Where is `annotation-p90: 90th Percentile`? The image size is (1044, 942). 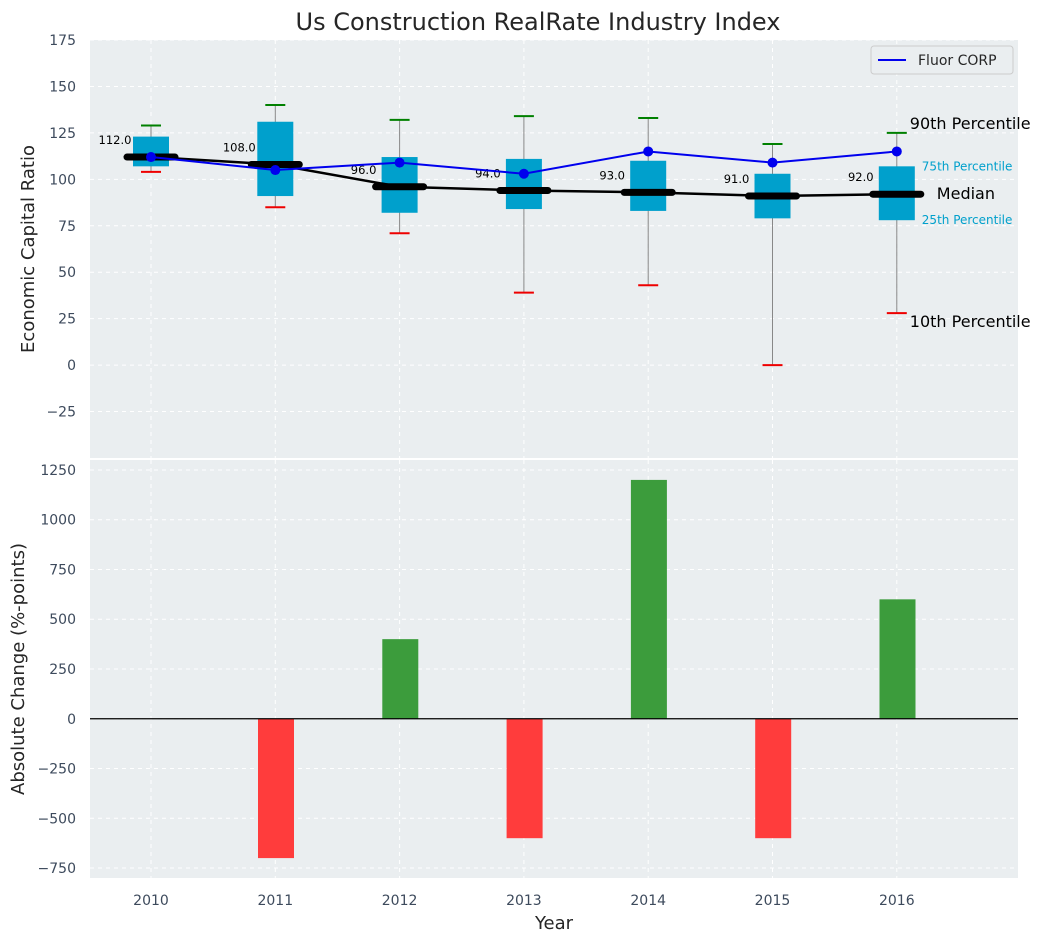 annotation-p90: 90th Percentile is located at coordinates (970, 123).